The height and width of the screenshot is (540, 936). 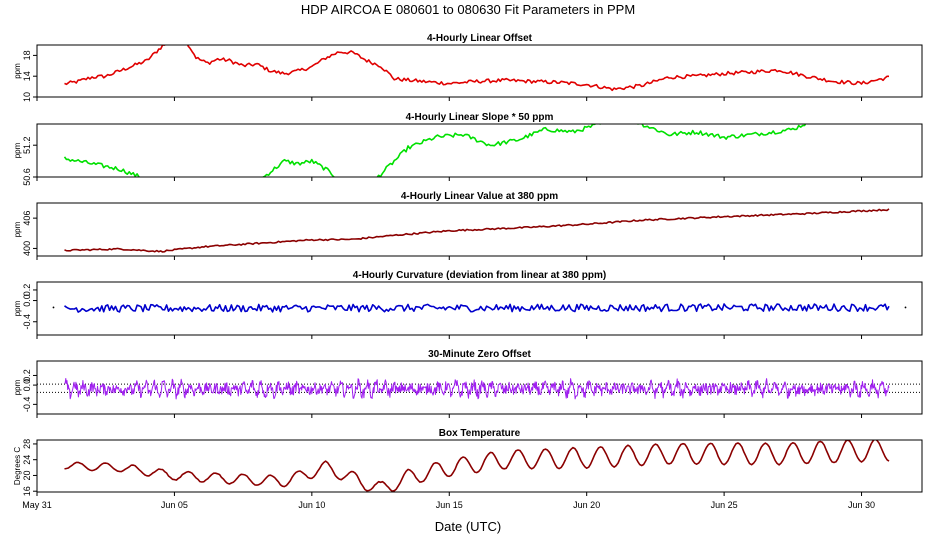 What do you see at coordinates (27, 218) in the screenshot?
I see `value-ytick-label: 406` at bounding box center [27, 218].